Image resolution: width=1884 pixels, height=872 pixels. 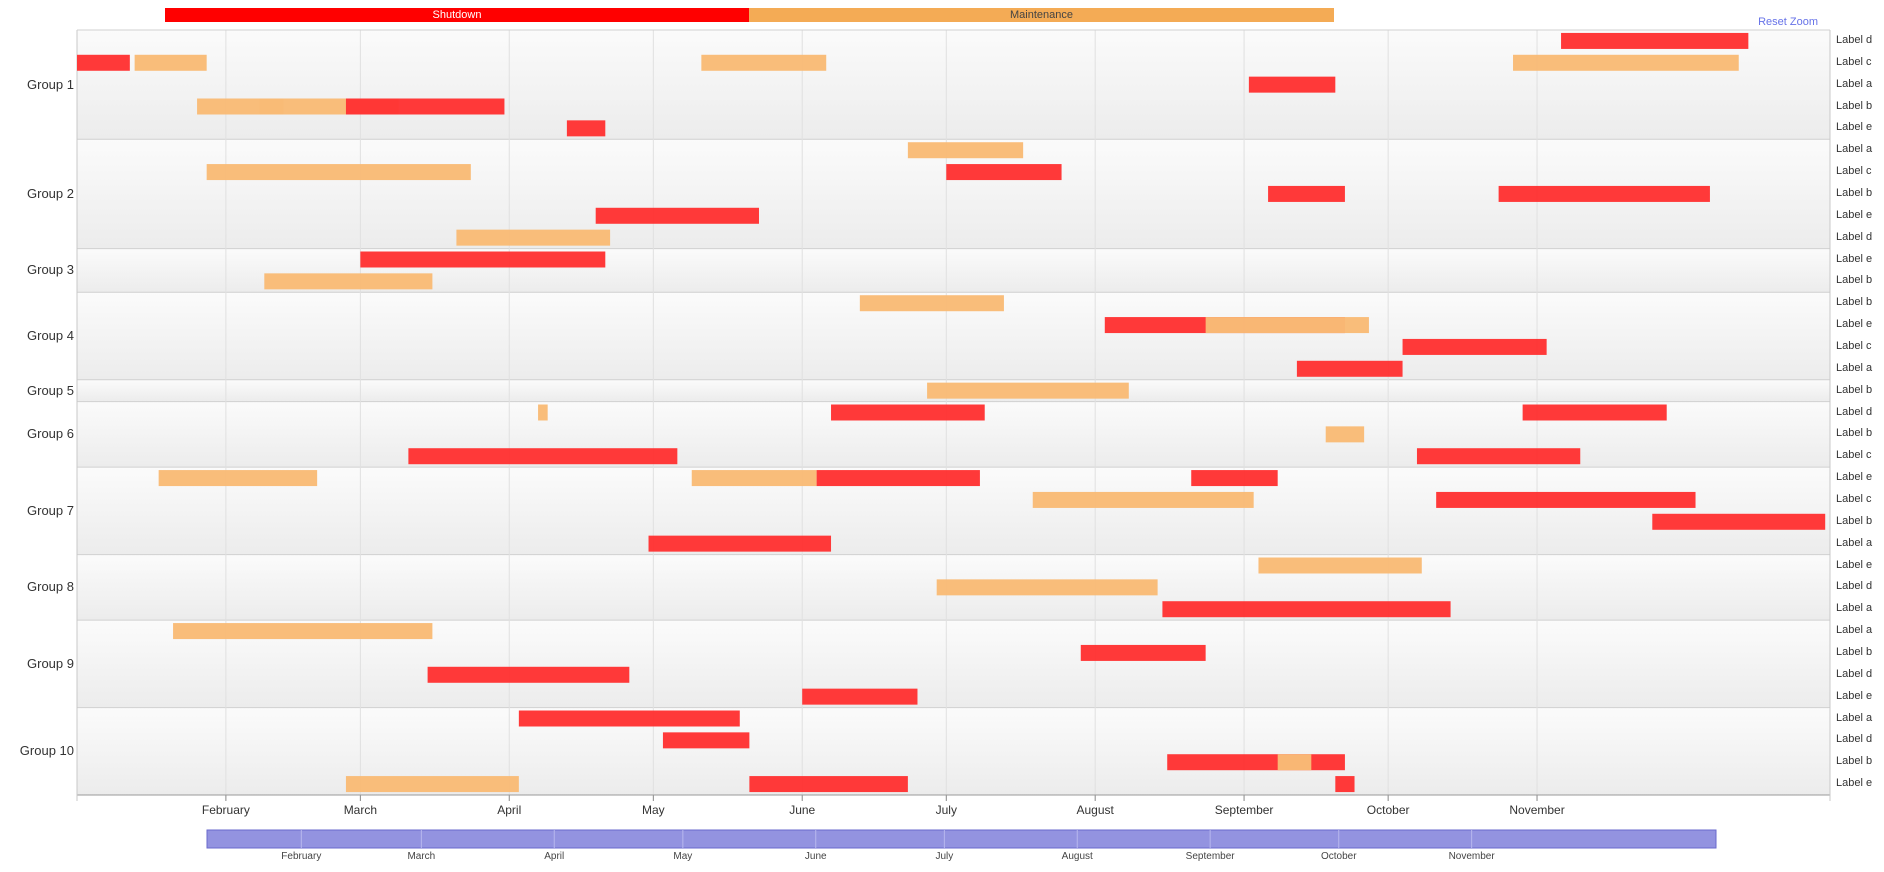 What do you see at coordinates (50, 510) in the screenshot?
I see `group-label: Group 7` at bounding box center [50, 510].